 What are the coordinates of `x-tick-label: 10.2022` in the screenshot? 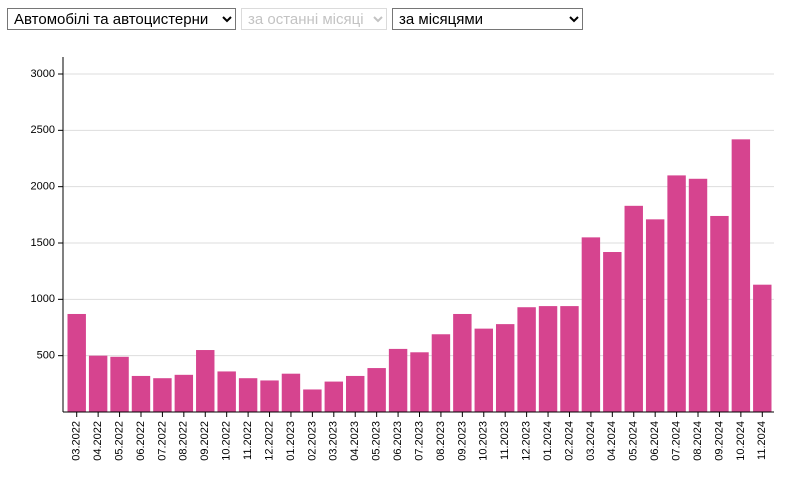 It's located at (227, 441).